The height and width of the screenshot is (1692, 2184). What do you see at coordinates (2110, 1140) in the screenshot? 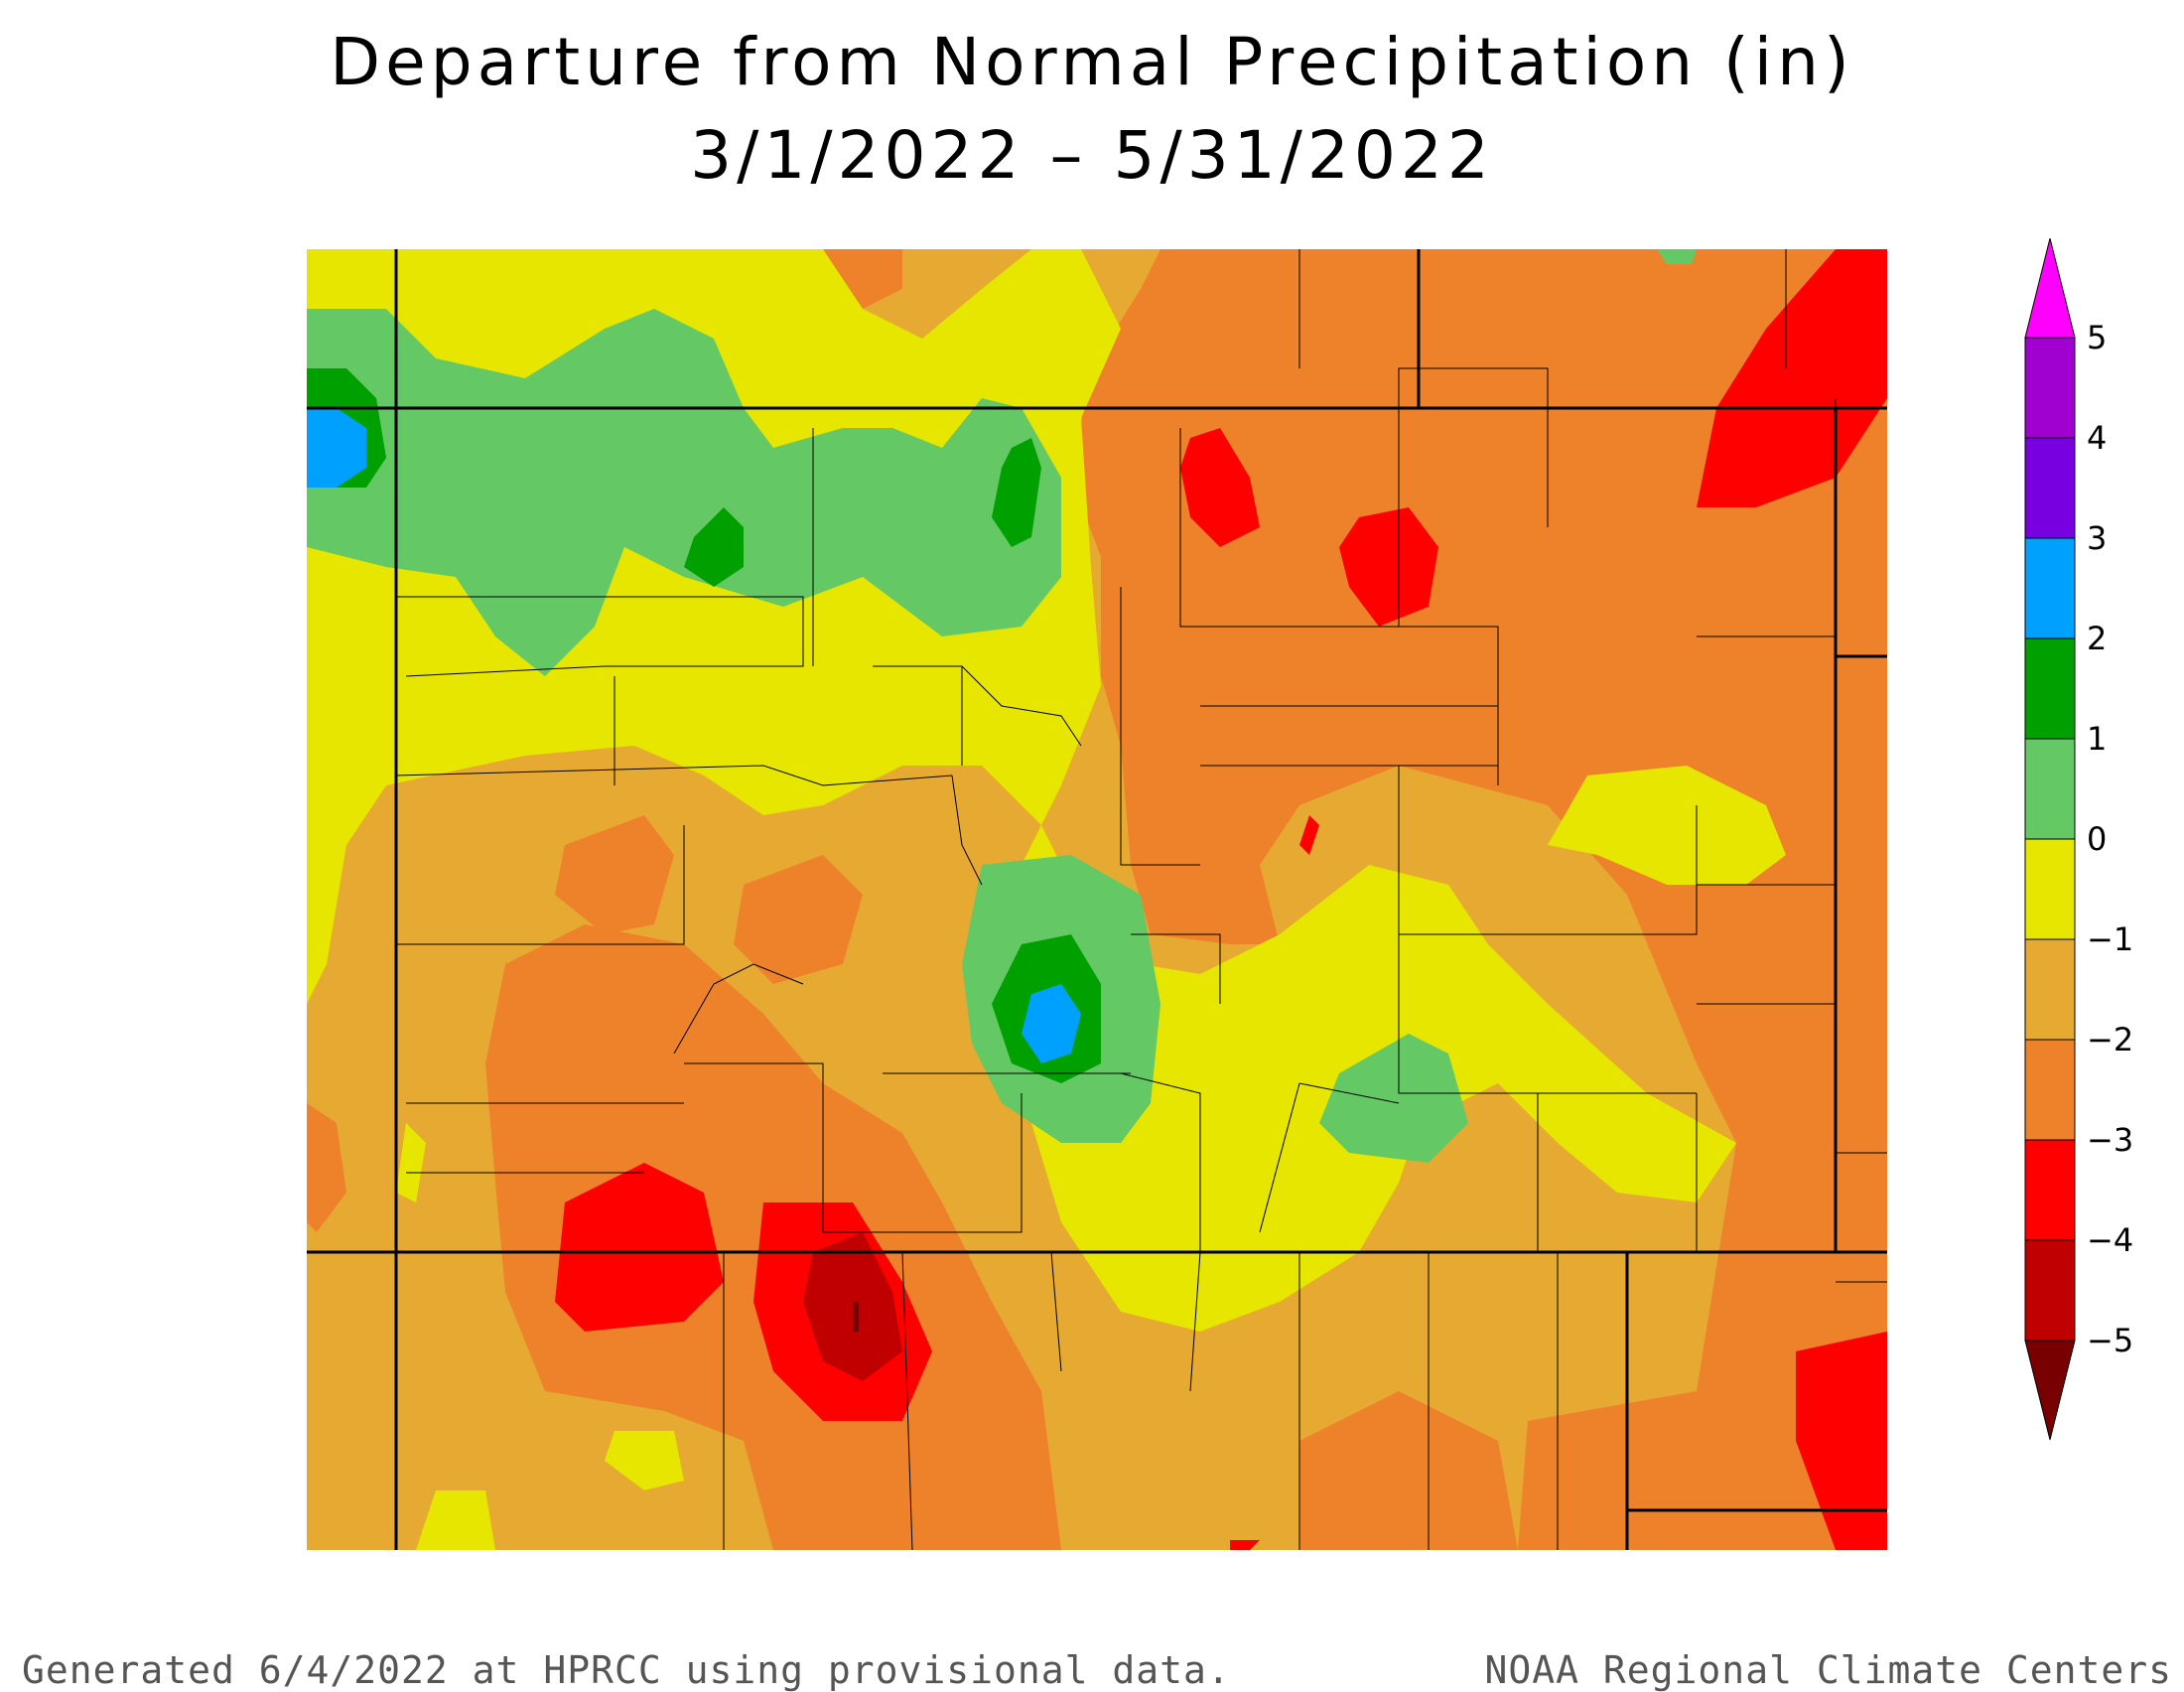
I see `legend-label: −3` at bounding box center [2110, 1140].